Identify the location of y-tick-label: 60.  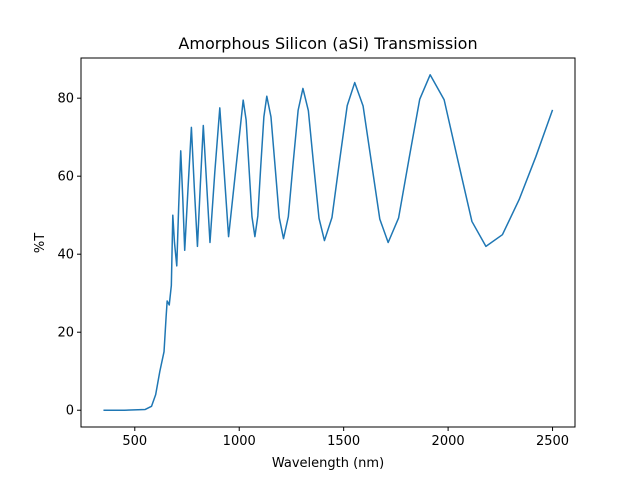
(65, 177).